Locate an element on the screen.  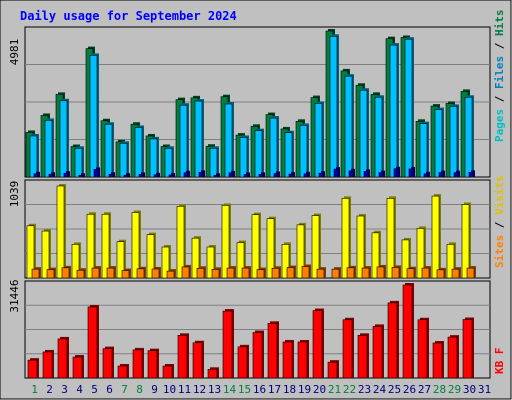
legend-files: Files is located at coordinates (499, 72).